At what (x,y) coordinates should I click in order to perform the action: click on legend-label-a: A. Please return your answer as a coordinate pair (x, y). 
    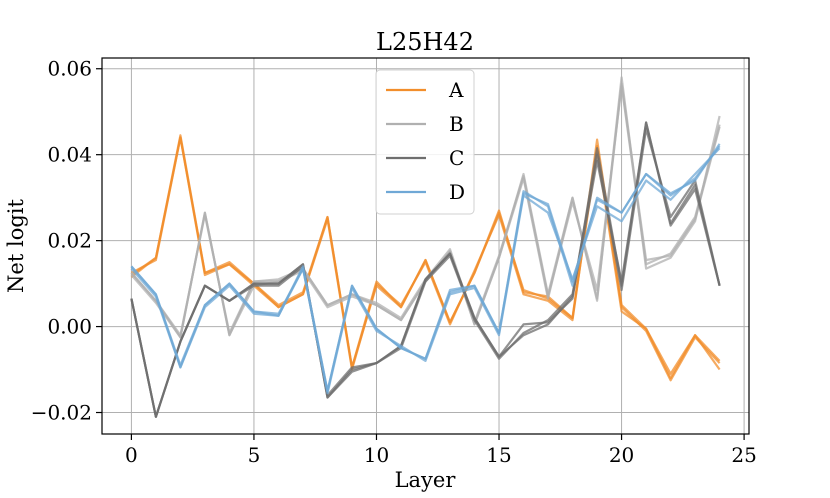
    Looking at the image, I should click on (456, 90).